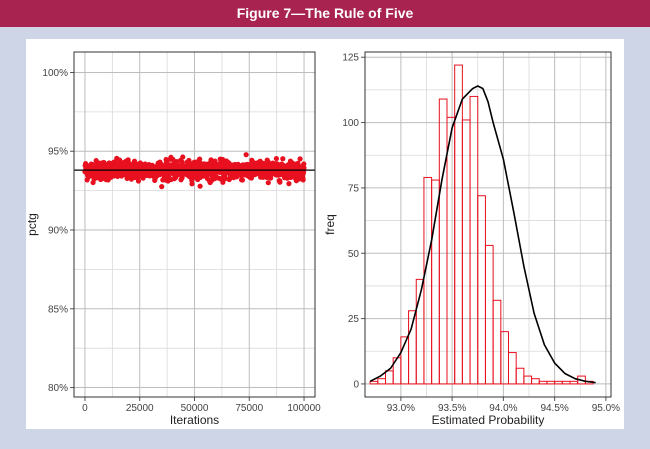 The width and height of the screenshot is (650, 449). What do you see at coordinates (32, 224) in the screenshot?
I see `y-axis-title: pctg` at bounding box center [32, 224].